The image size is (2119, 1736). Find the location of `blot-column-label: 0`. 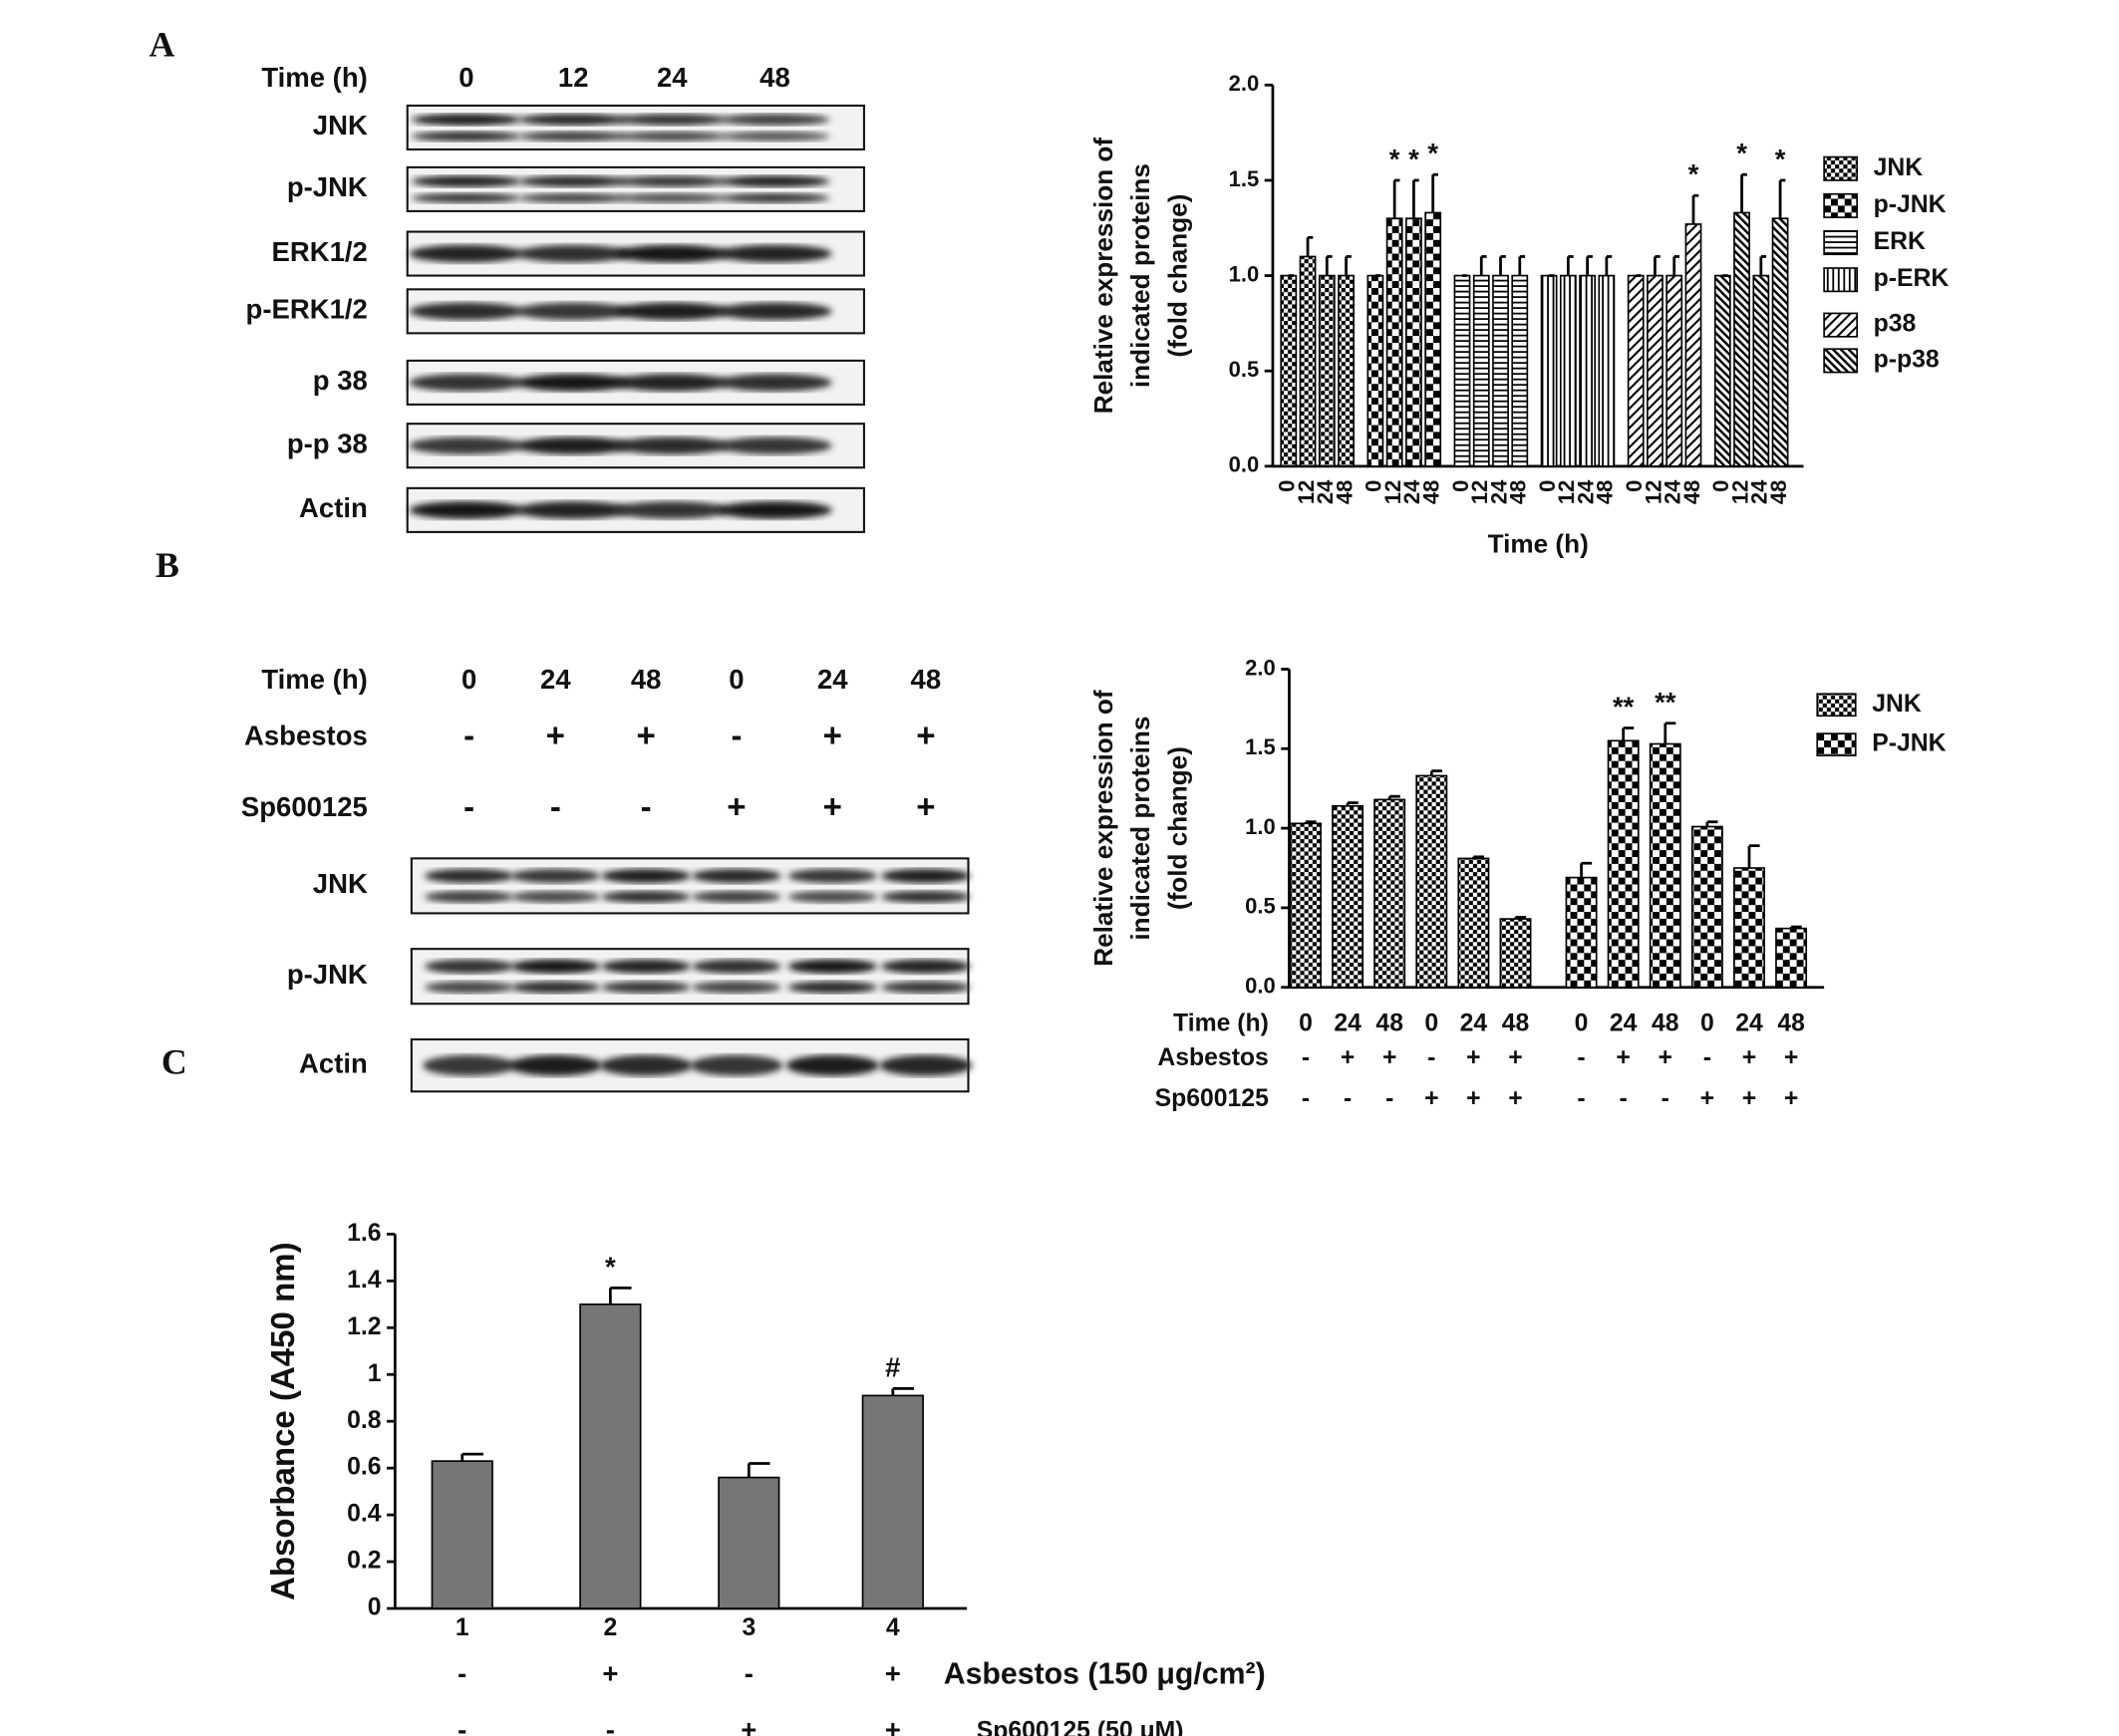

blot-column-label: 0 is located at coordinates (468, 679).